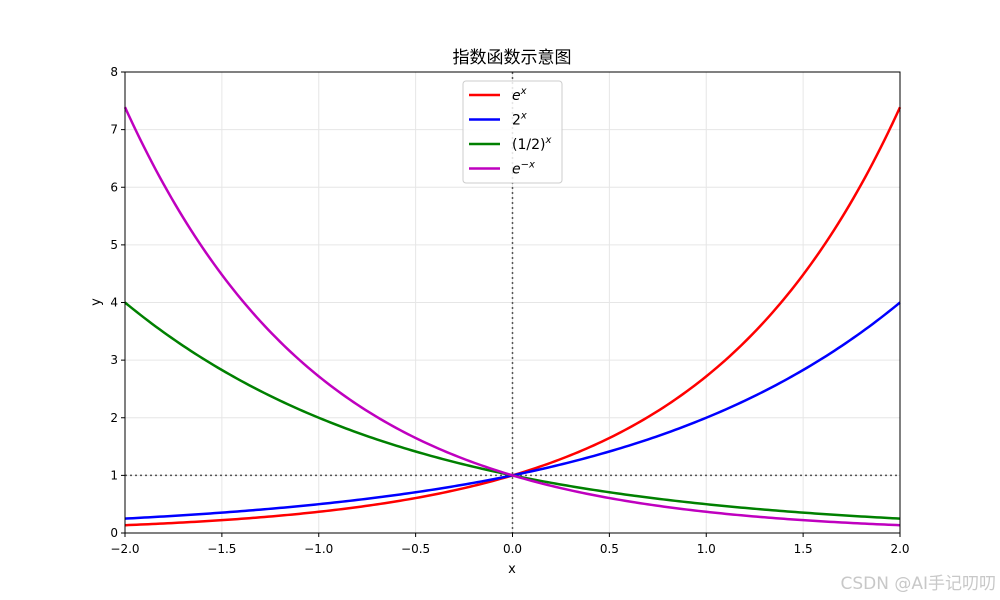  I want to click on watermark: CSDN @AI手记叨叨, so click(918, 584).